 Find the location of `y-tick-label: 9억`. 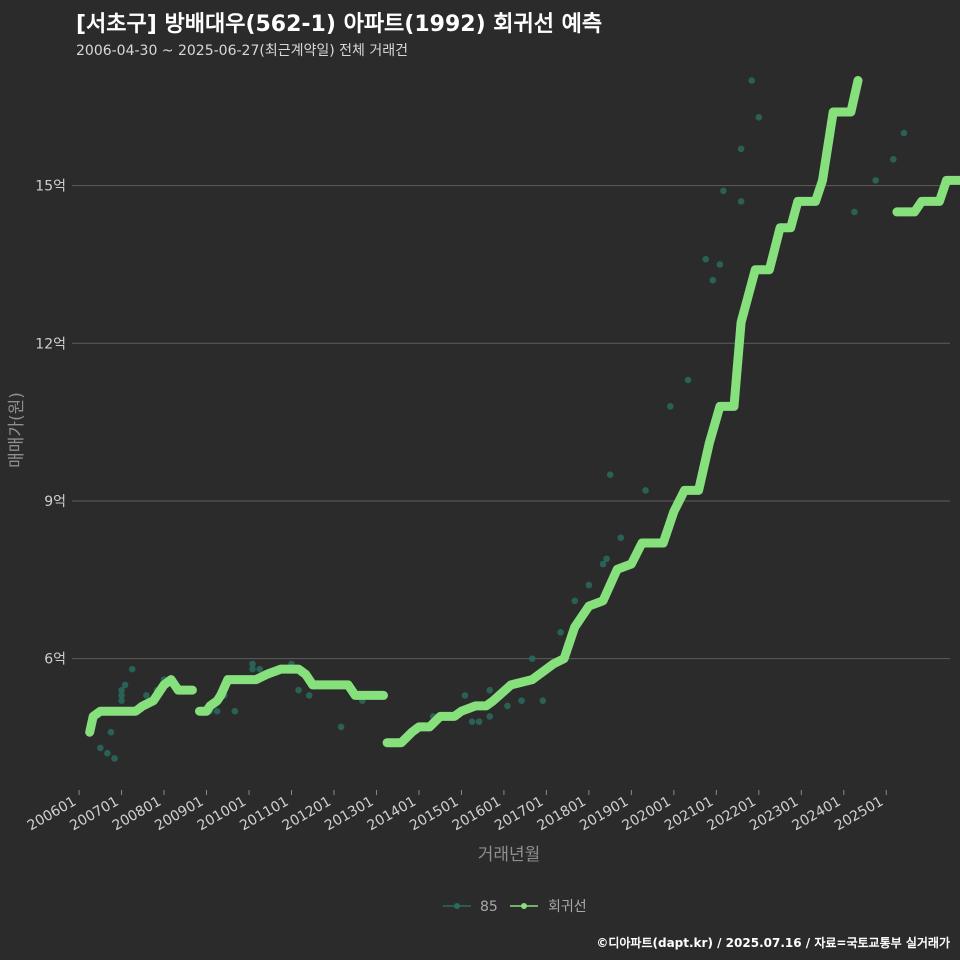

y-tick-label: 9억 is located at coordinates (55, 502).